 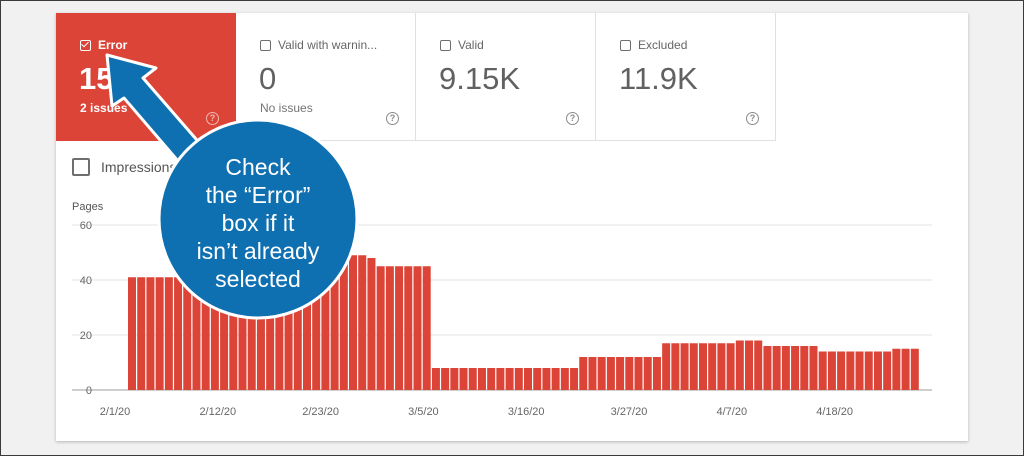 What do you see at coordinates (834, 412) in the screenshot?
I see `x-tick-label: 4/18/20` at bounding box center [834, 412].